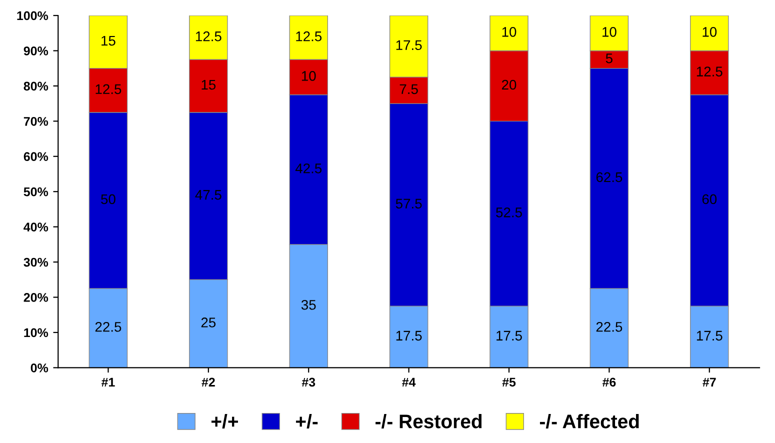 The image size is (775, 443). What do you see at coordinates (208, 195) in the screenshot?
I see `data-label: 47.5` at bounding box center [208, 195].